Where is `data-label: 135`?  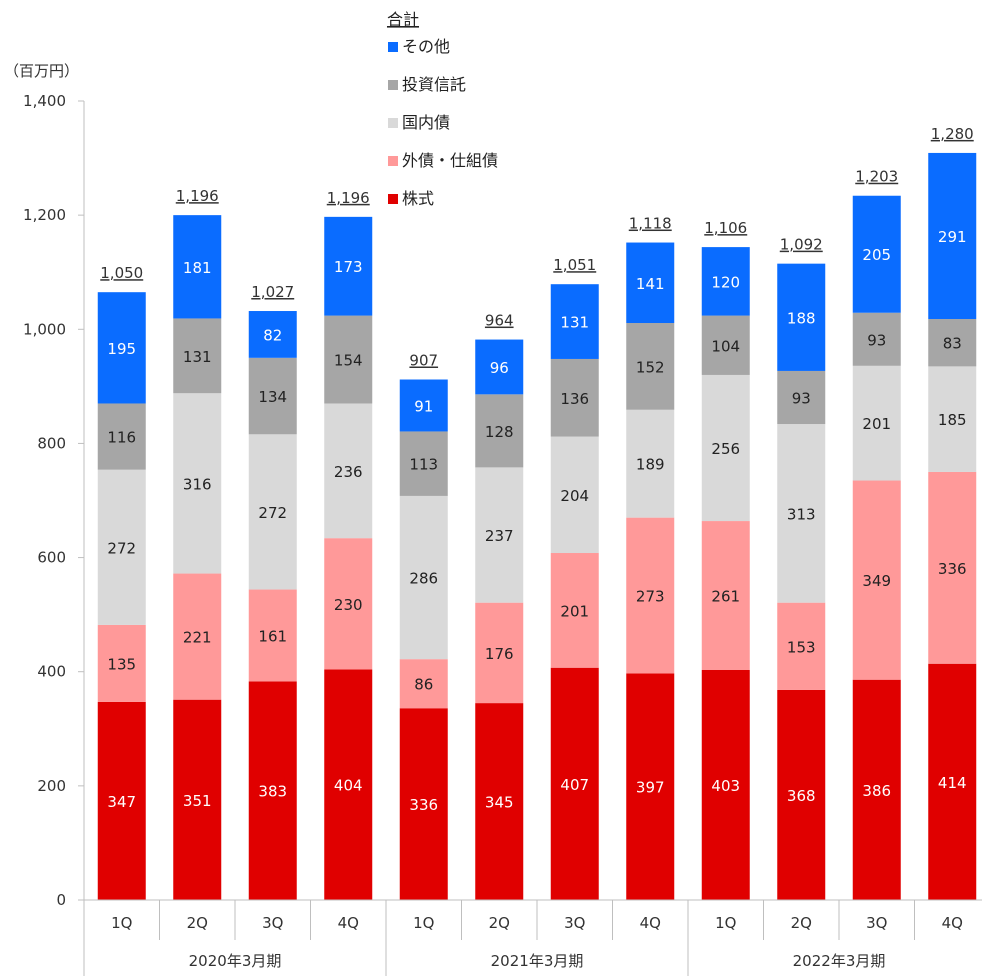
data-label: 135 is located at coordinates (121, 664).